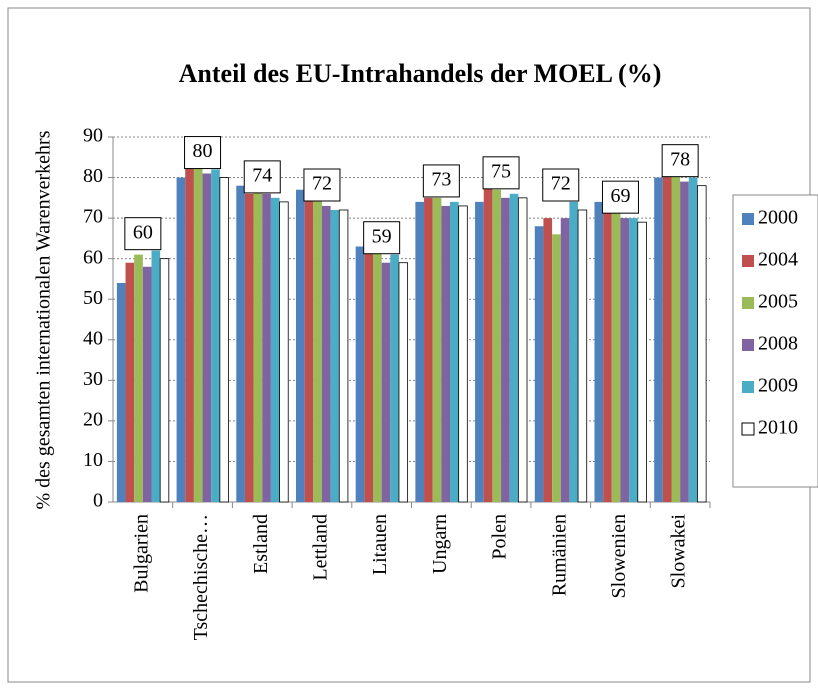  Describe the element at coordinates (778, 344) in the screenshot. I see `legend-label: 2008` at that location.